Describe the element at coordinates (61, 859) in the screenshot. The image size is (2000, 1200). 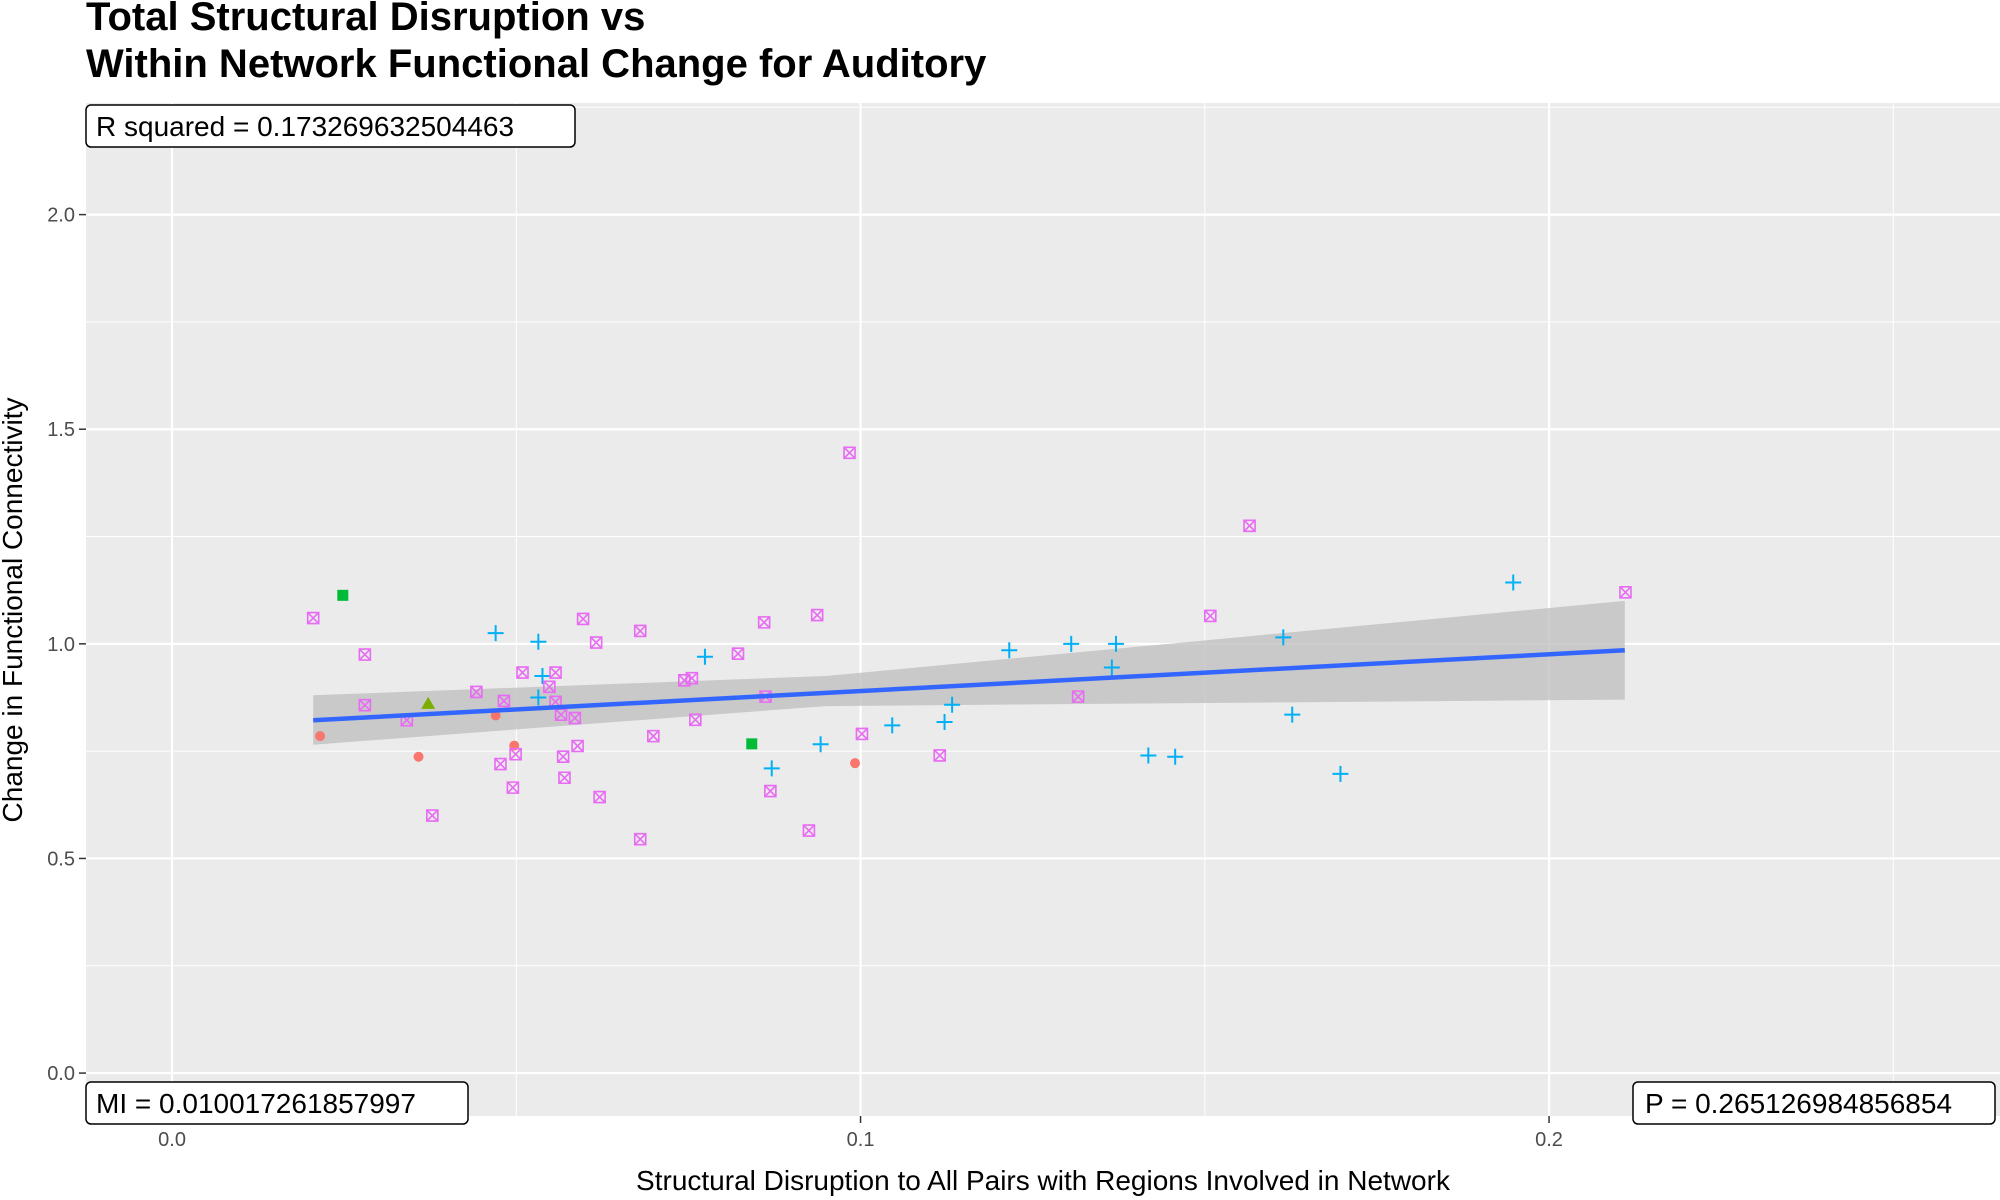
I see `y-tick-label: 0.5` at that location.